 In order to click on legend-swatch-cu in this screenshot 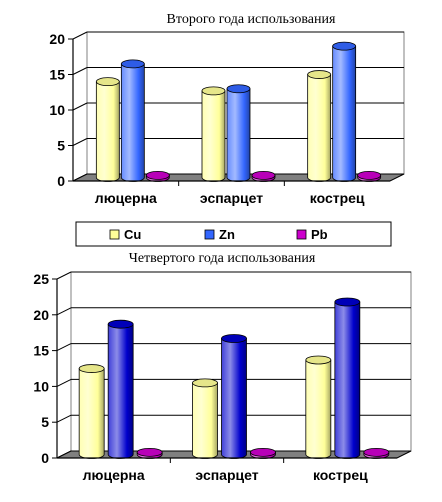, I will do `click(114, 234)`.